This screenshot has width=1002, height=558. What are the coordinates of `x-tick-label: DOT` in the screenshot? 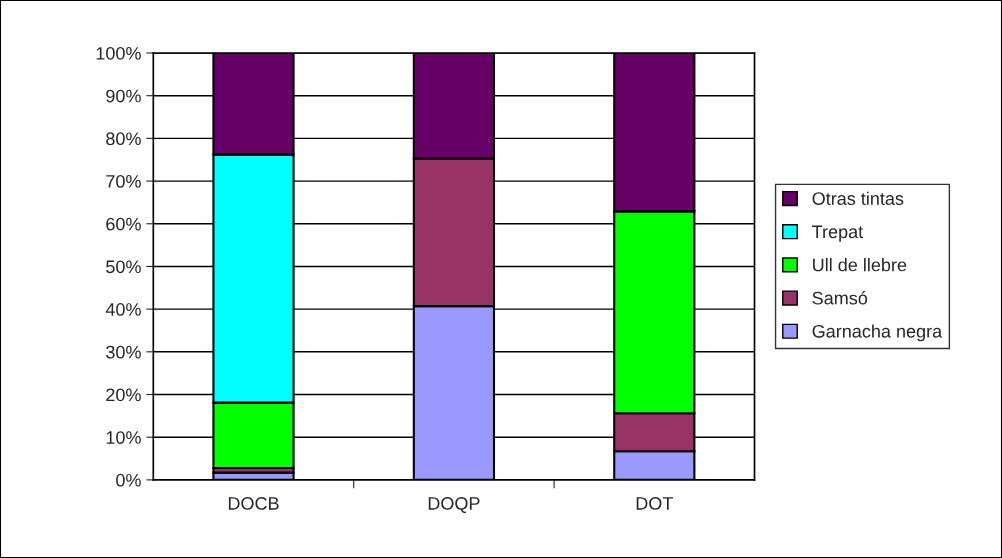 It's located at (654, 503).